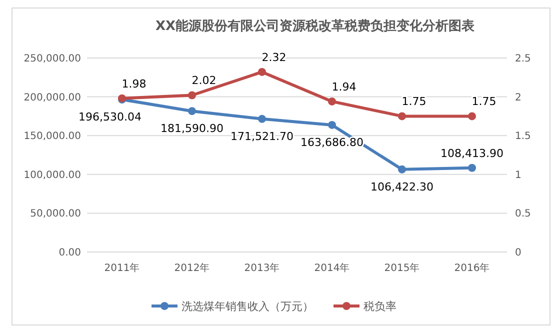 Image resolution: width=559 pixels, height=332 pixels. Describe the element at coordinates (518, 253) in the screenshot. I see `y2-tick-label: 0` at that location.